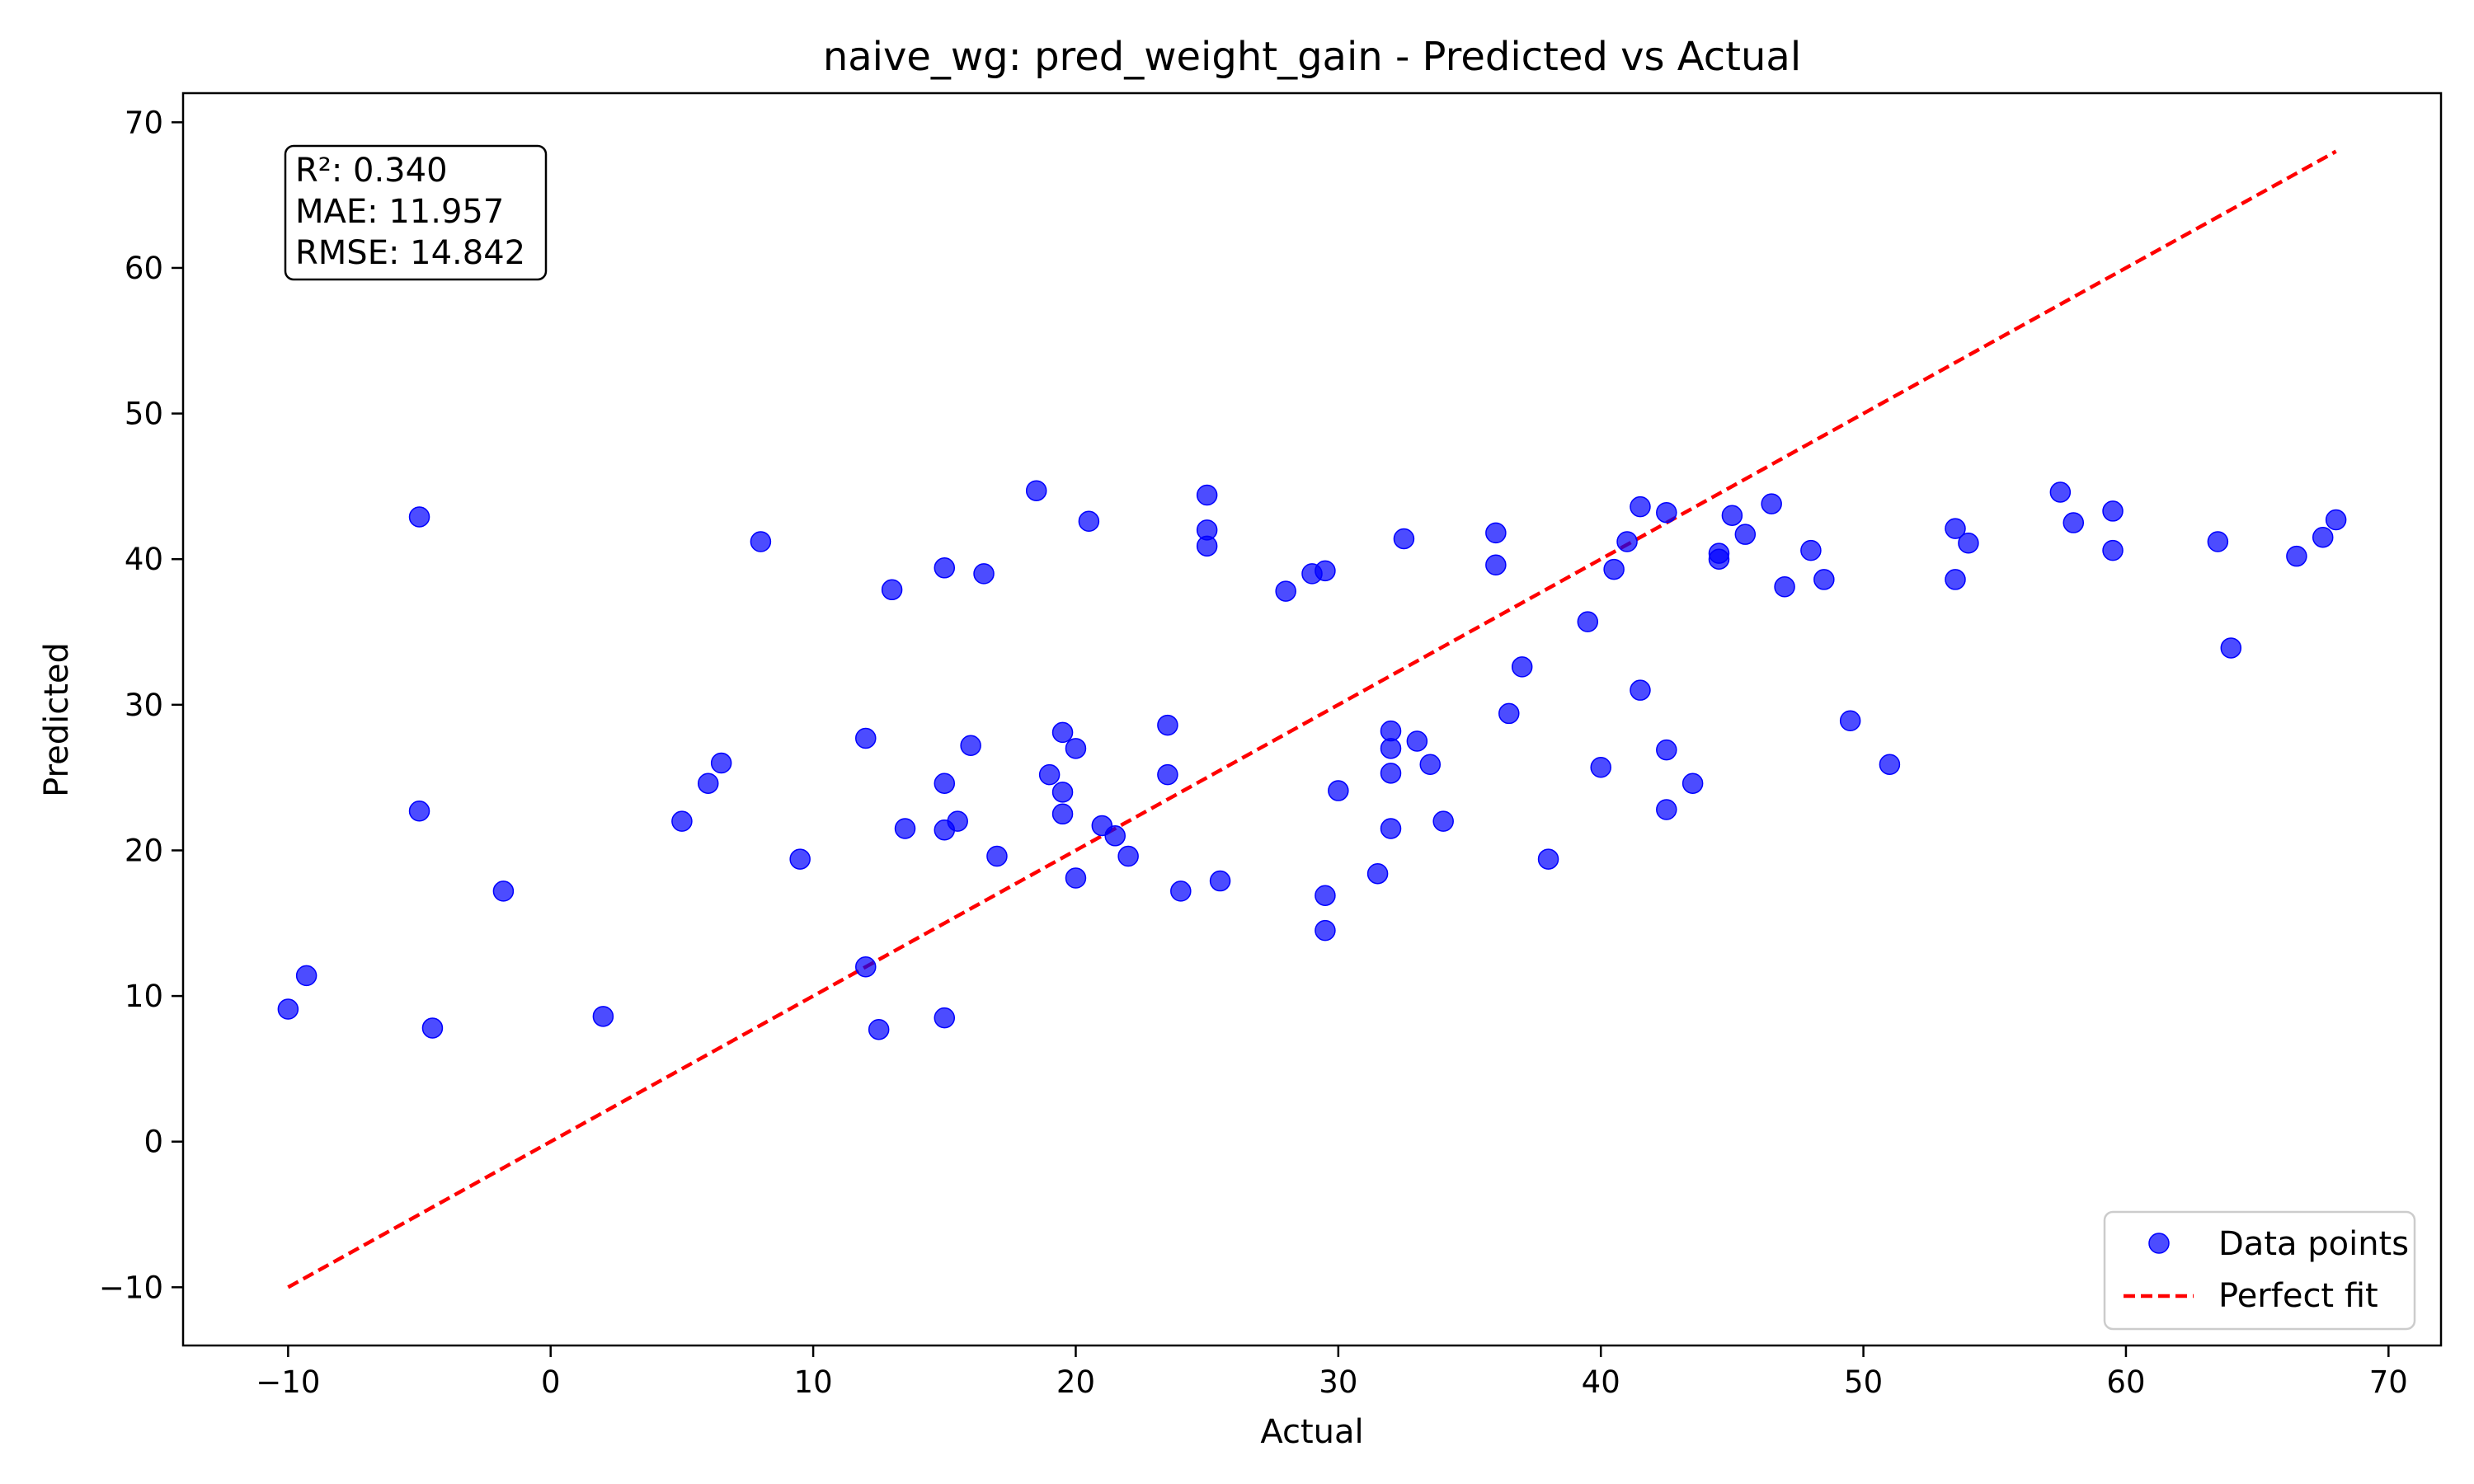 This screenshot has height=1484, width=2474. Describe the element at coordinates (1601, 1382) in the screenshot. I see `x-tick-label: 40` at that location.